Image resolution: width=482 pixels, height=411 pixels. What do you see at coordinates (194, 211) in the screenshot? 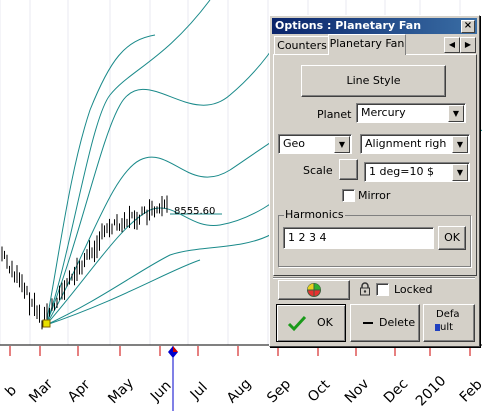
I see `price-label: 8555.60` at bounding box center [194, 211].